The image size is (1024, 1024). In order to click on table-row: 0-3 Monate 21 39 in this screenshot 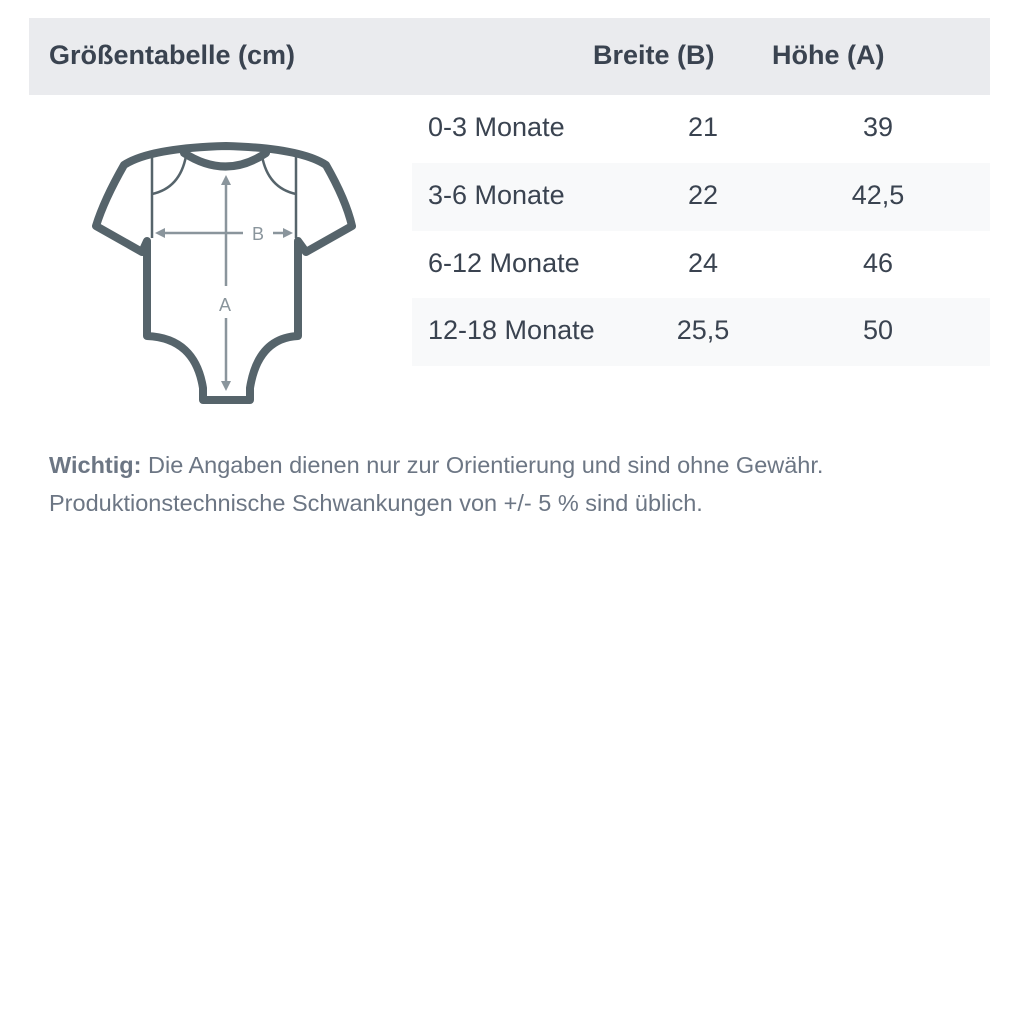, I will do `click(701, 129)`.